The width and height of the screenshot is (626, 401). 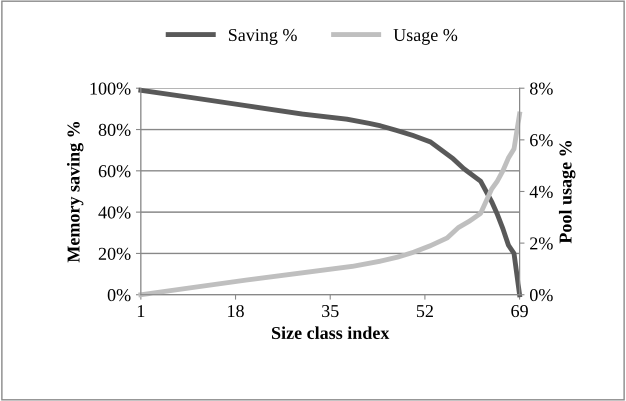 I want to click on y-tick-label: 0%, so click(x=119, y=295).